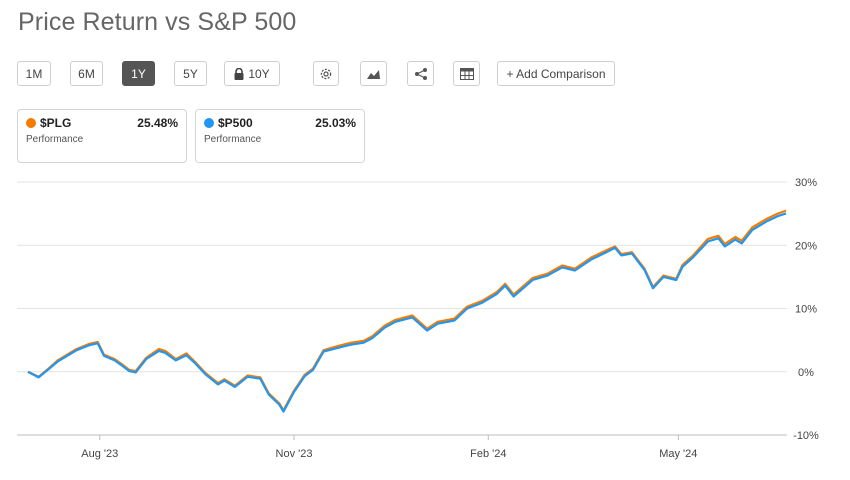 The image size is (850, 480). I want to click on range-button-5y: 5Y, so click(190, 73).